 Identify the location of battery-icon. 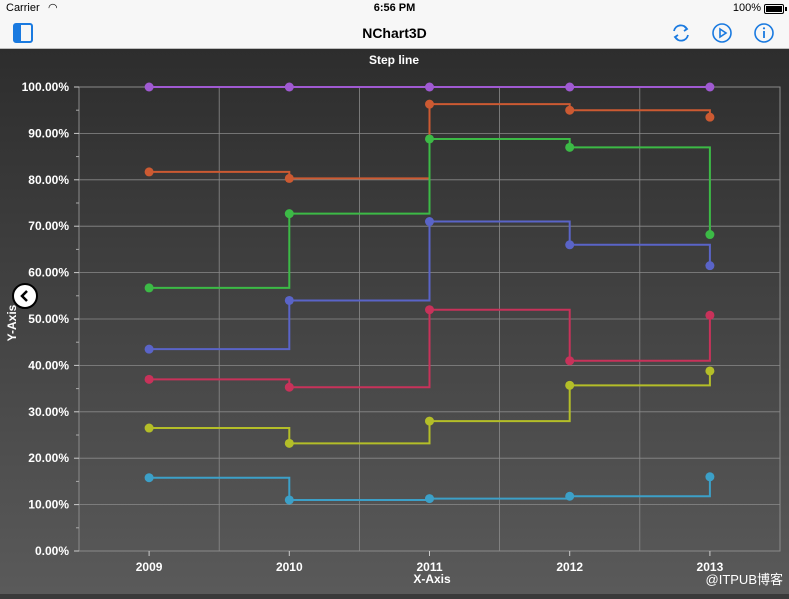
(775, 9).